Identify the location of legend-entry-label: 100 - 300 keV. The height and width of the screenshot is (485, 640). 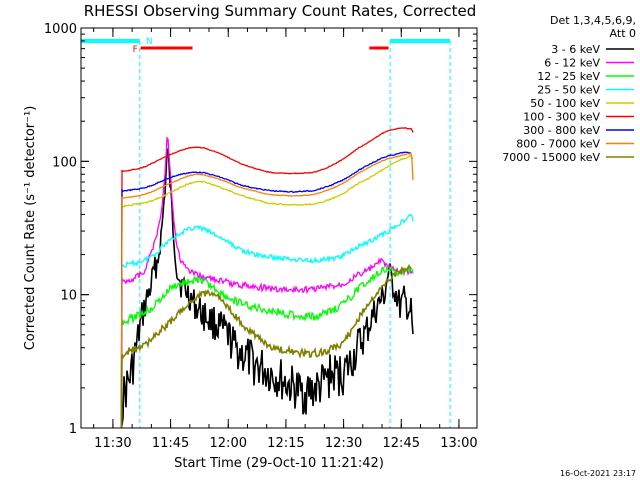
(561, 117).